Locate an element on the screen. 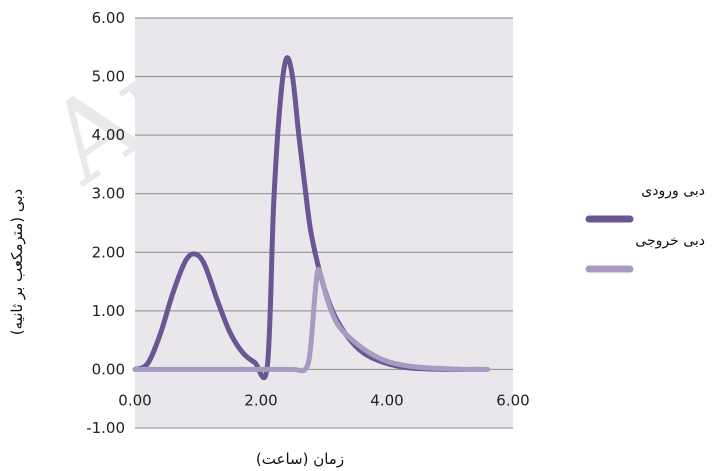  y-tick-label: 0.00 is located at coordinates (108, 369).